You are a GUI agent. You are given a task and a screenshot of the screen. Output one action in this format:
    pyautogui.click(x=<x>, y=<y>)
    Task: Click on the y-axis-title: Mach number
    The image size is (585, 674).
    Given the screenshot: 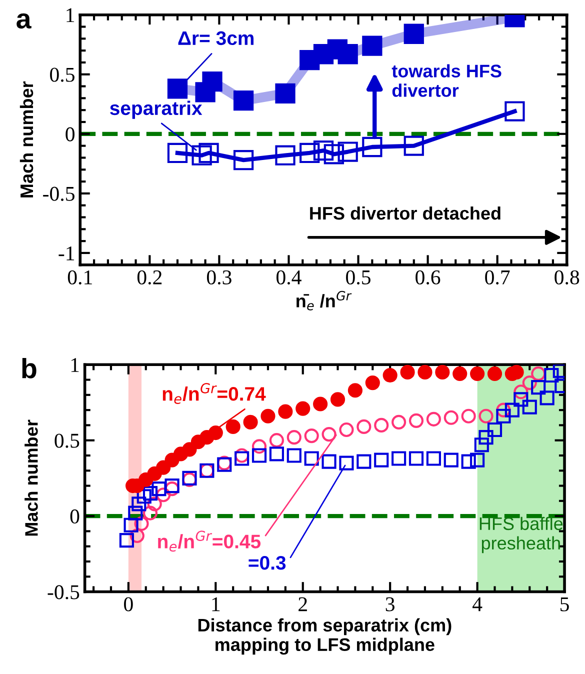 What is the action you would take?
    pyautogui.click(x=27, y=139)
    